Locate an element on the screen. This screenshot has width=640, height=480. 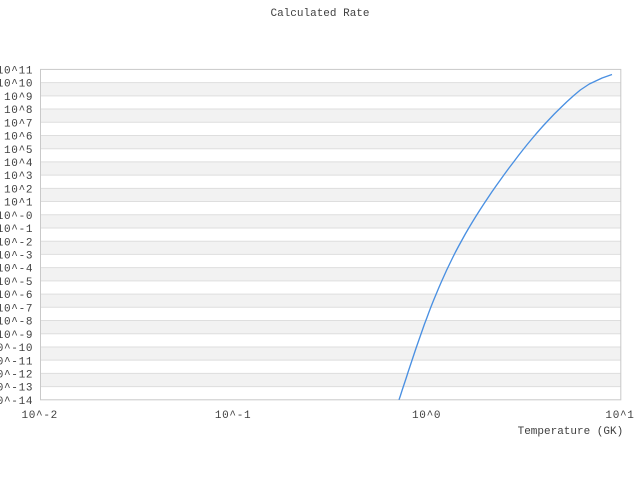
svg-text: 10^-3 is located at coordinates (16, 257).